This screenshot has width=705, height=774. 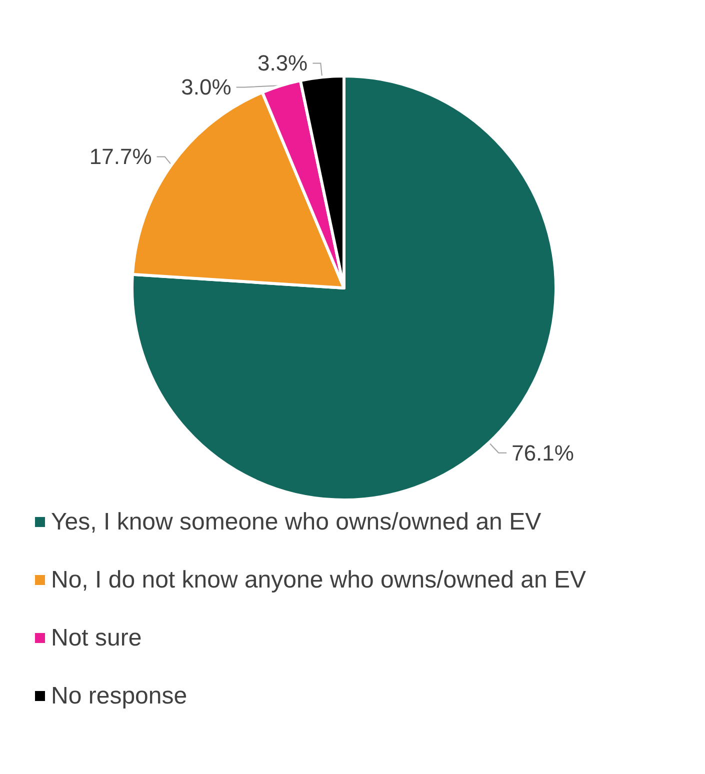 What do you see at coordinates (296, 522) in the screenshot?
I see `legend-label: Yes, I know someone who owns/owned an EV` at bounding box center [296, 522].